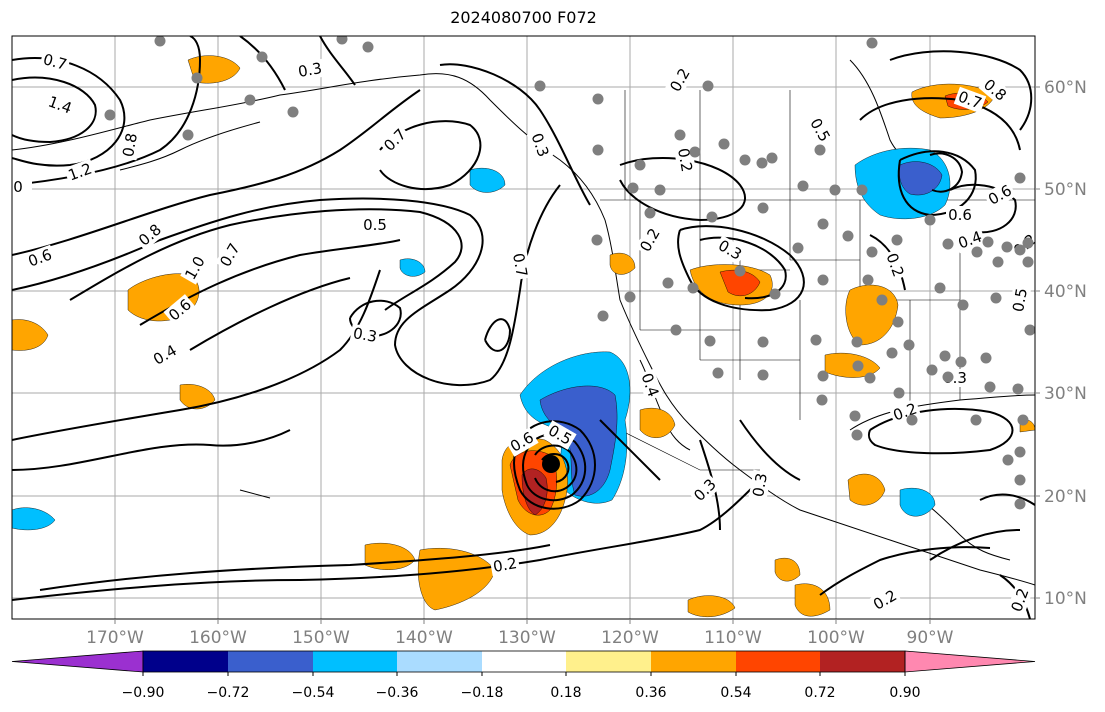 The width and height of the screenshot is (1105, 712). Describe the element at coordinates (218, 638) in the screenshot. I see `longitude-label: 160°W` at that location.